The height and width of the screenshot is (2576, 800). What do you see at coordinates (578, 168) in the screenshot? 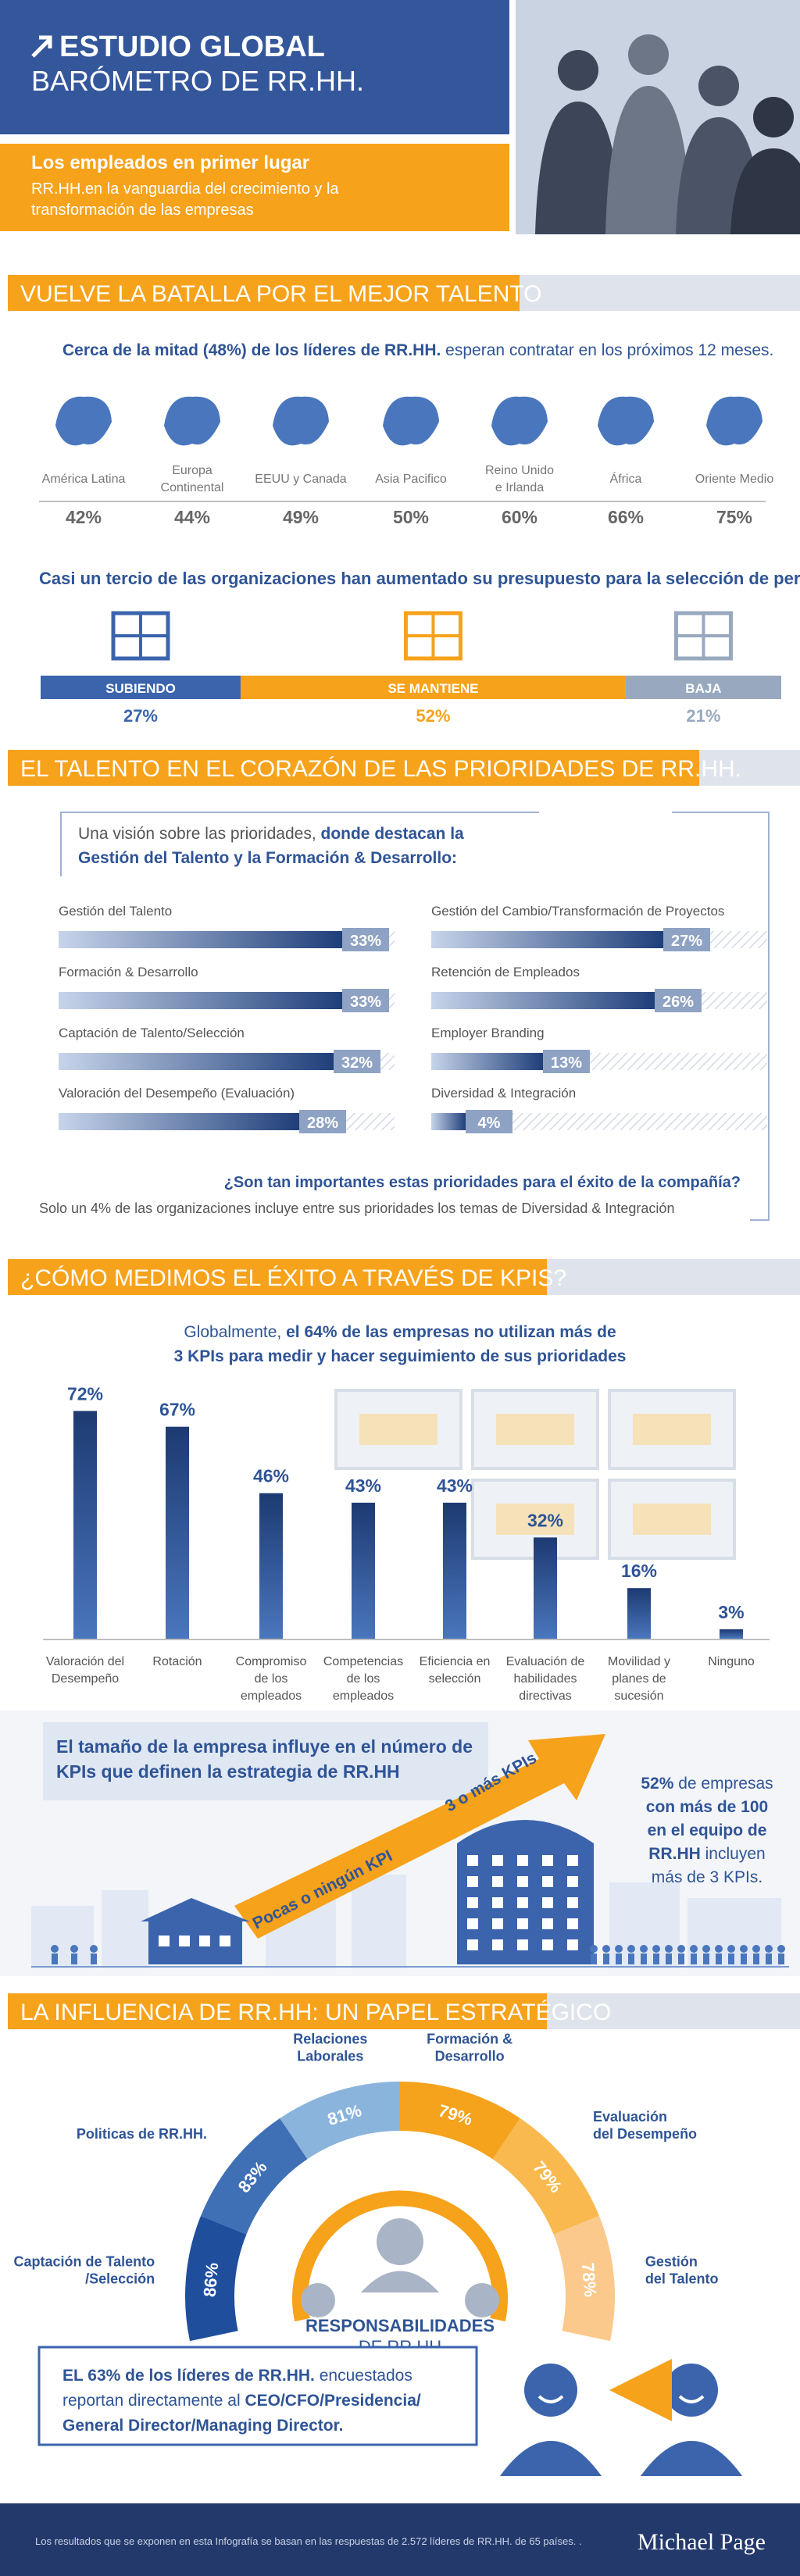
I see `photo-person-body` at bounding box center [578, 168].